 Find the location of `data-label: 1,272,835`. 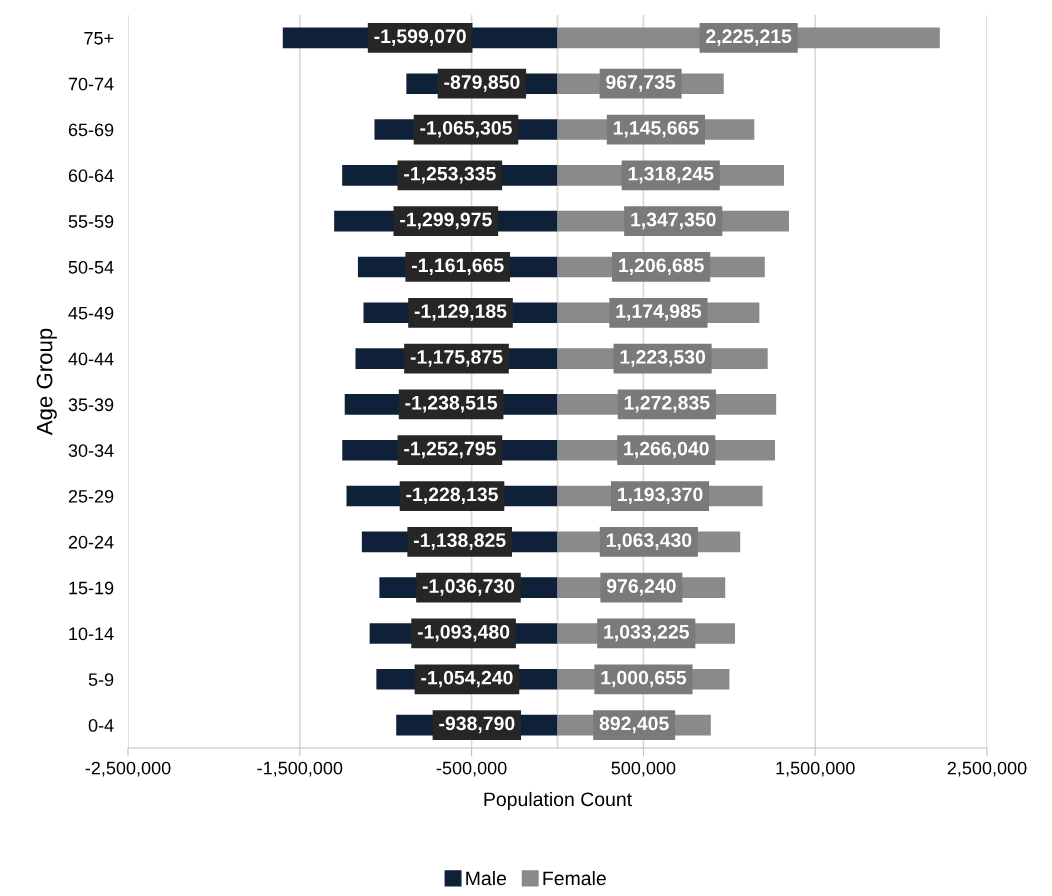

data-label: 1,272,835 is located at coordinates (667, 404).